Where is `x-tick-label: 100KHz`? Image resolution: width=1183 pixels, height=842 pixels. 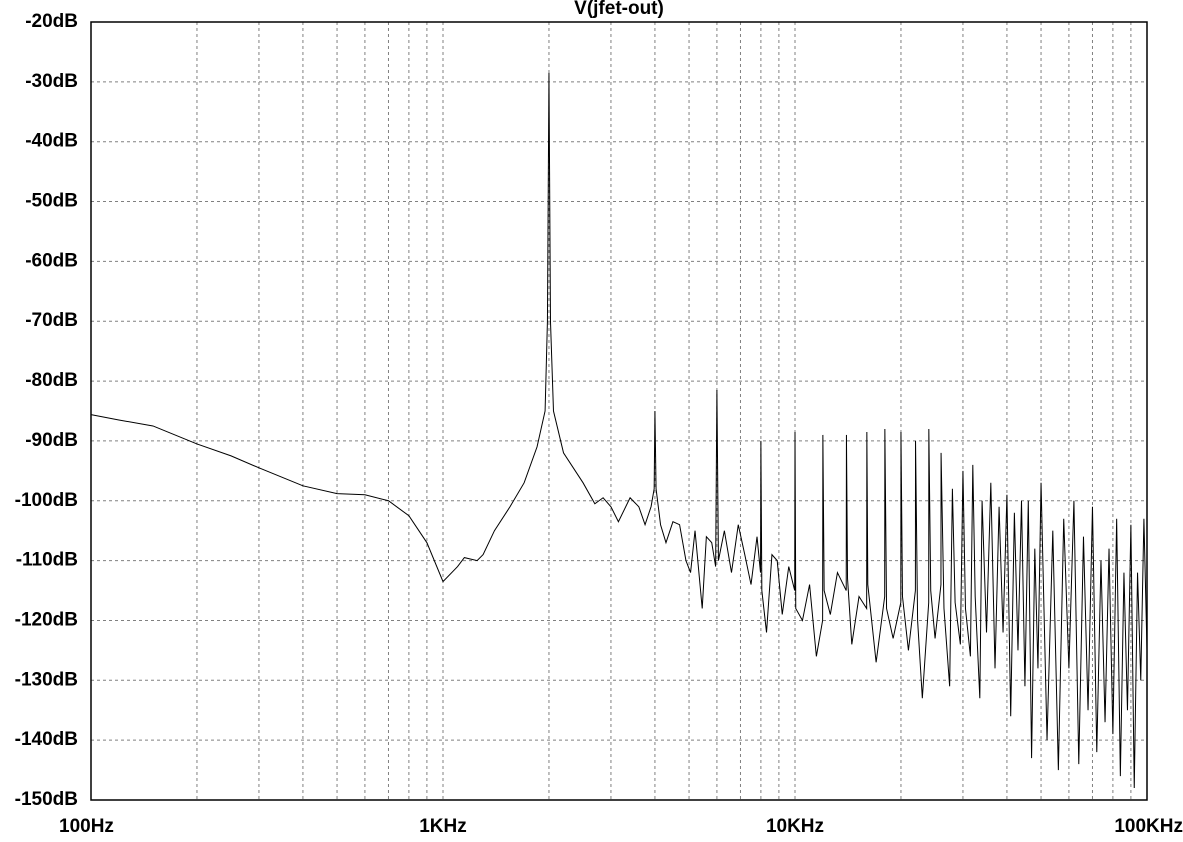 x-tick-label: 100KHz is located at coordinates (1148, 826).